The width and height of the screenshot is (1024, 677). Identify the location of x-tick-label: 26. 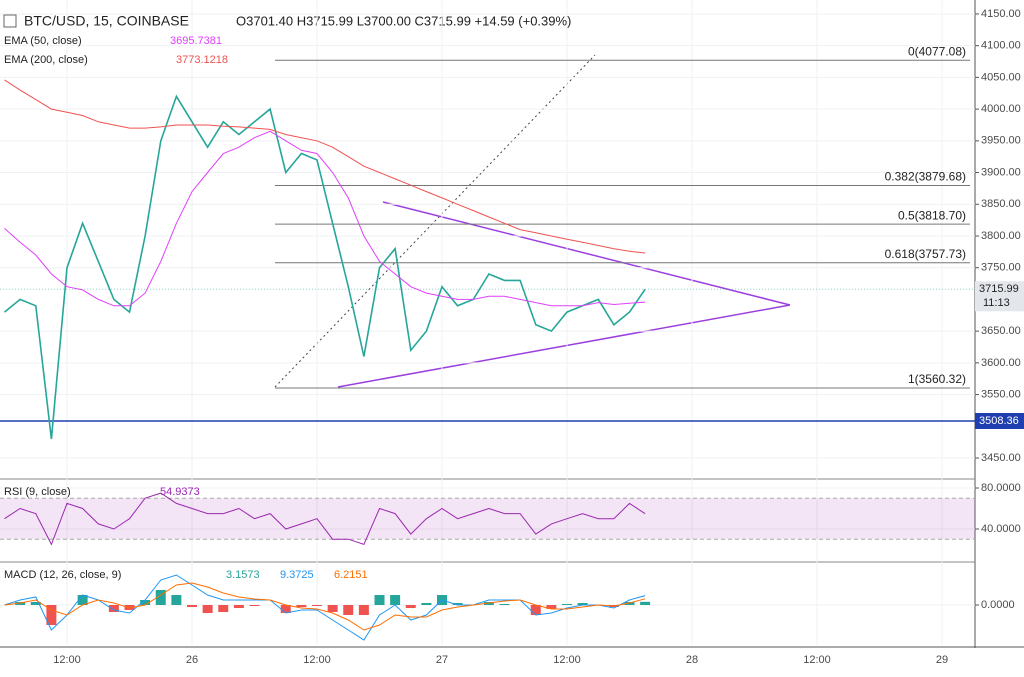
(192, 660).